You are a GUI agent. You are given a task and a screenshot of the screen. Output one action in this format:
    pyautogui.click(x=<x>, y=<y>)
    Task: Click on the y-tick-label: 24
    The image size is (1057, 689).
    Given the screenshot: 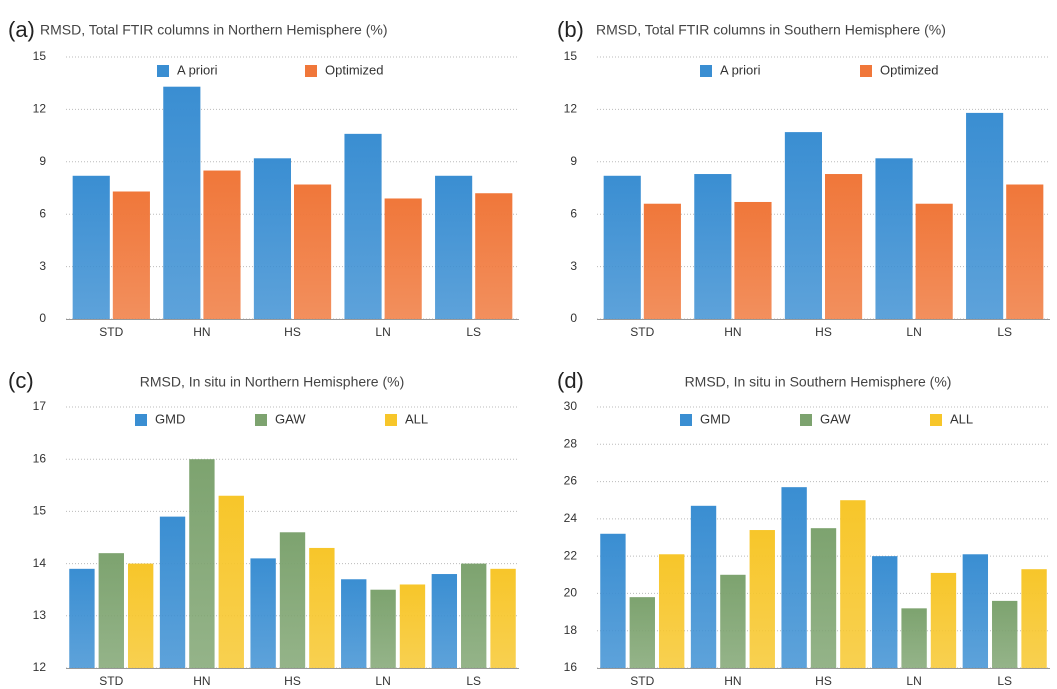 What is the action you would take?
    pyautogui.click(x=571, y=518)
    